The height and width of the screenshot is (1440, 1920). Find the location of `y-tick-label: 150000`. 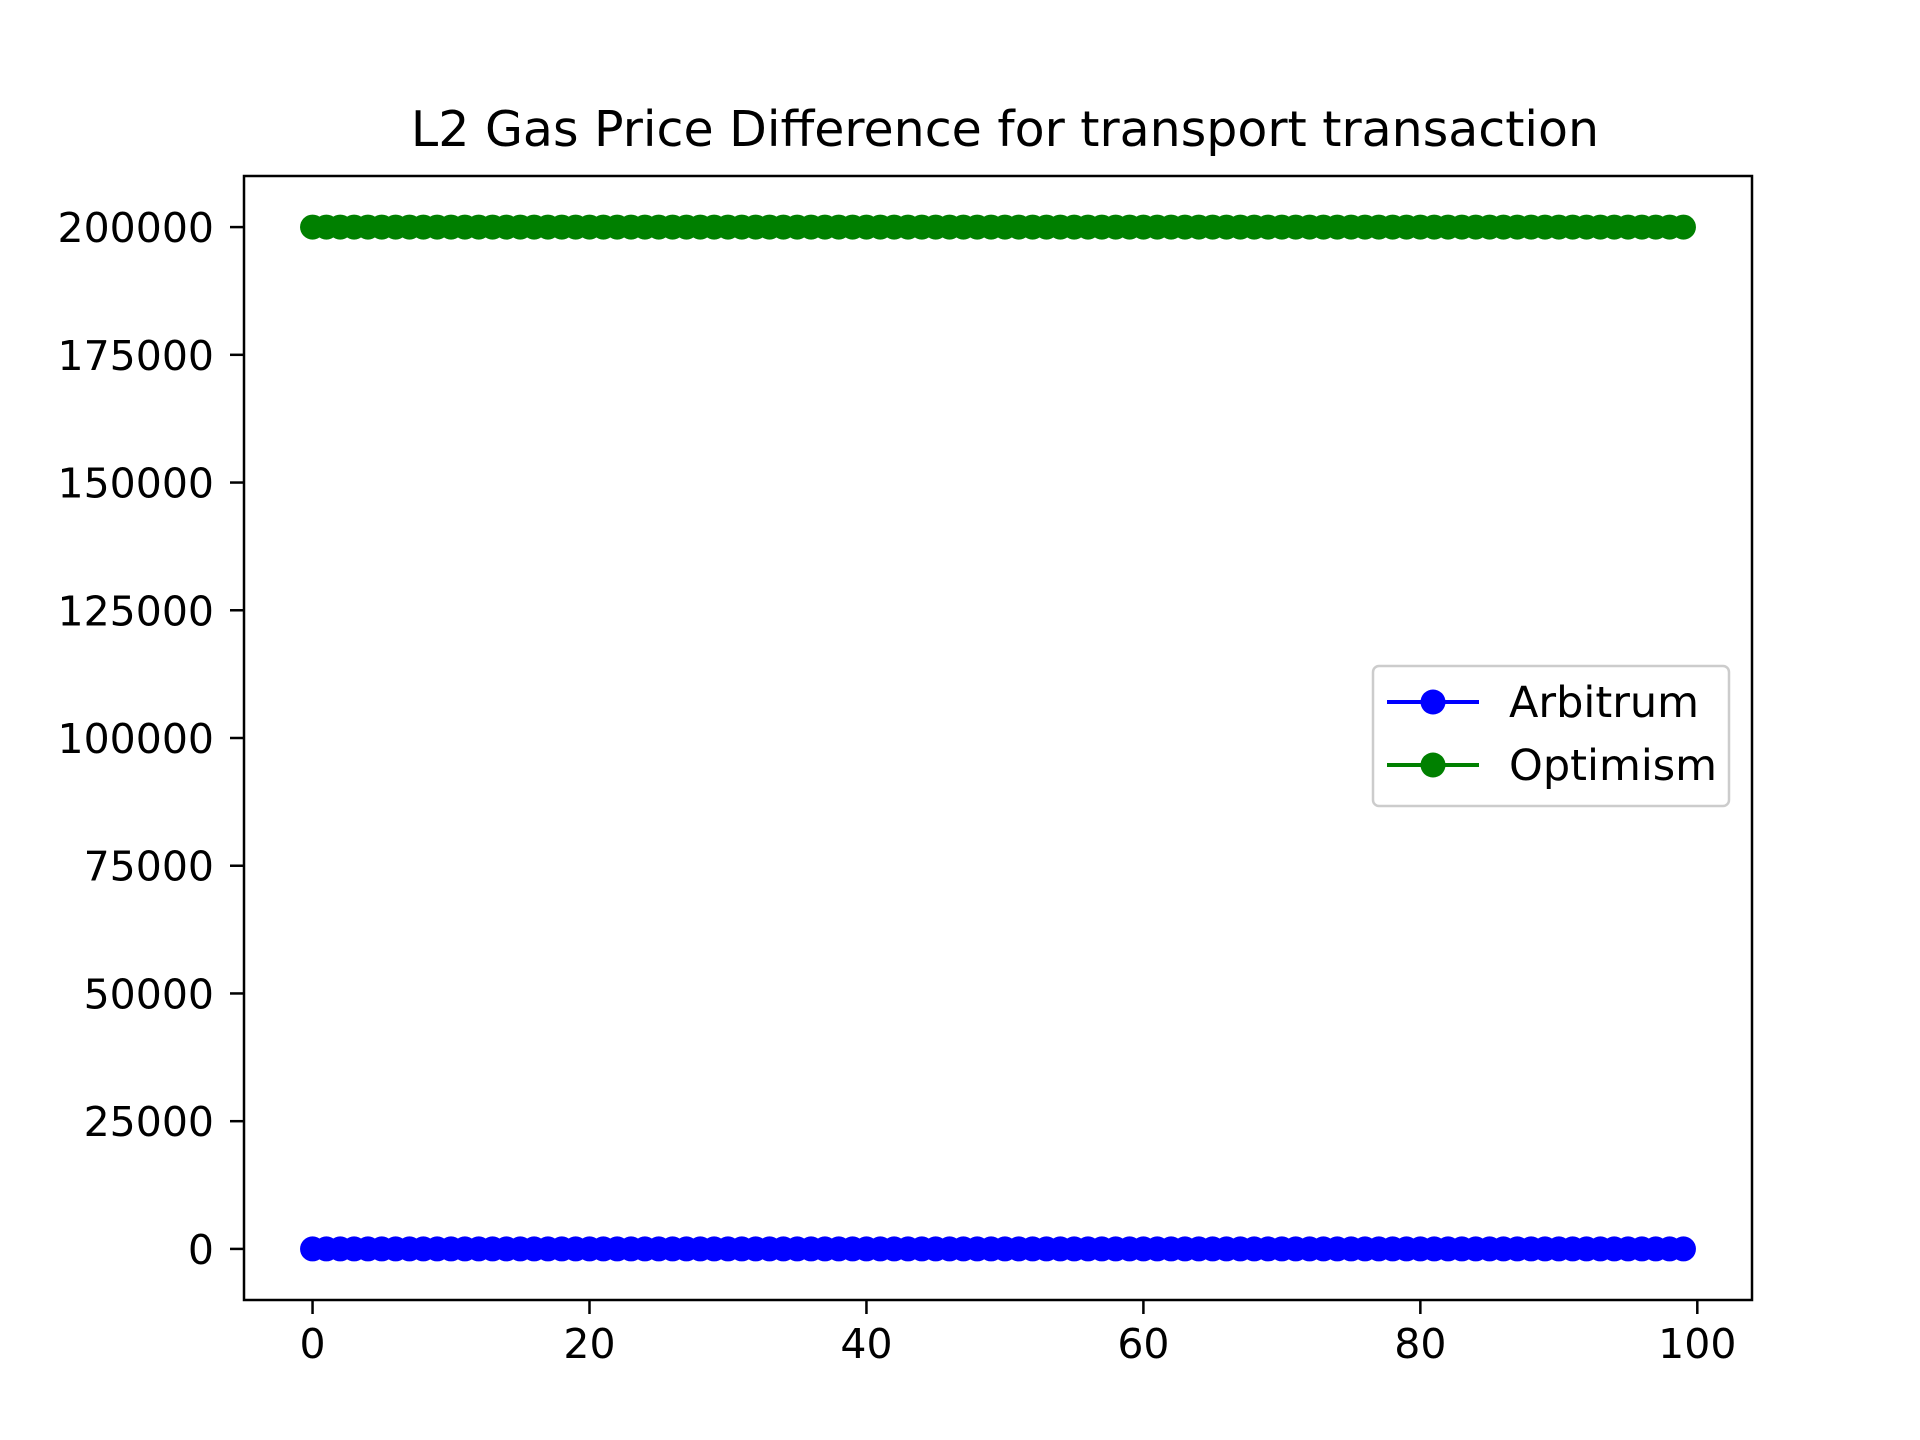

y-tick-label: 150000 is located at coordinates (135, 484).